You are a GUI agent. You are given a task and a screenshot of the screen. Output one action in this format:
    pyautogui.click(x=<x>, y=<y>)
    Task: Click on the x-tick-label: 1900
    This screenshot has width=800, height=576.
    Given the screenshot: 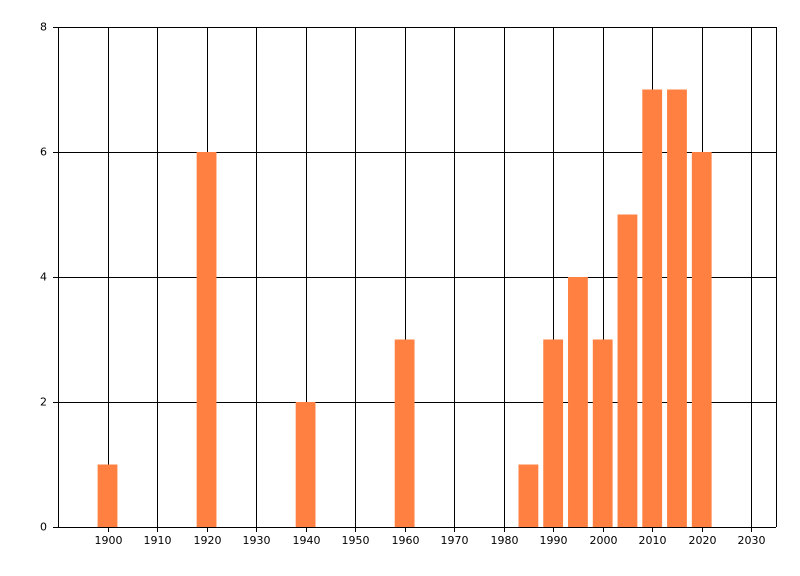 What is the action you would take?
    pyautogui.click(x=109, y=540)
    